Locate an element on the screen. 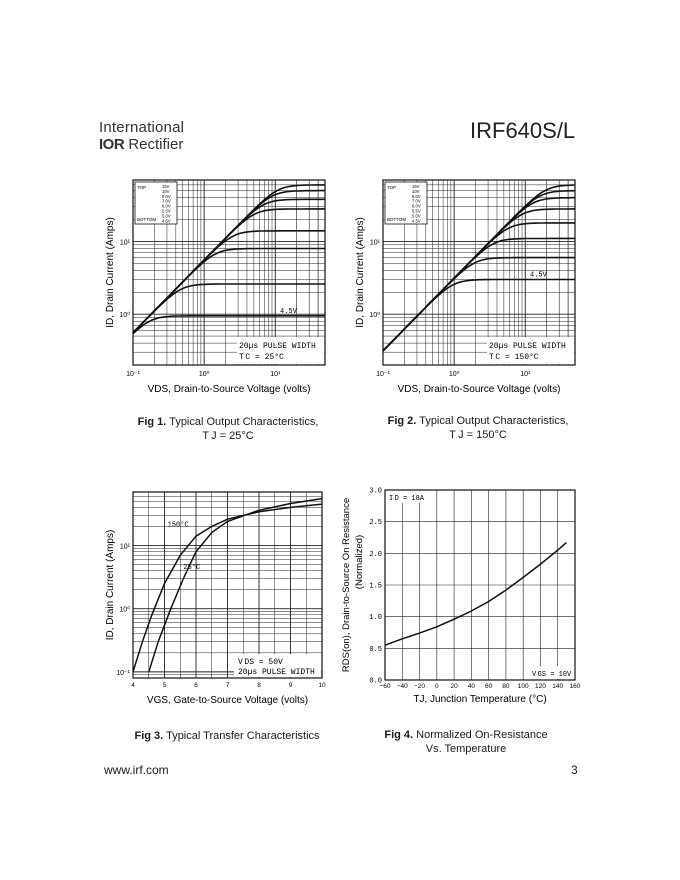 Image resolution: width=680 pixels, height=880 pixels. y-tick-label: 2.0 is located at coordinates (375, 555).